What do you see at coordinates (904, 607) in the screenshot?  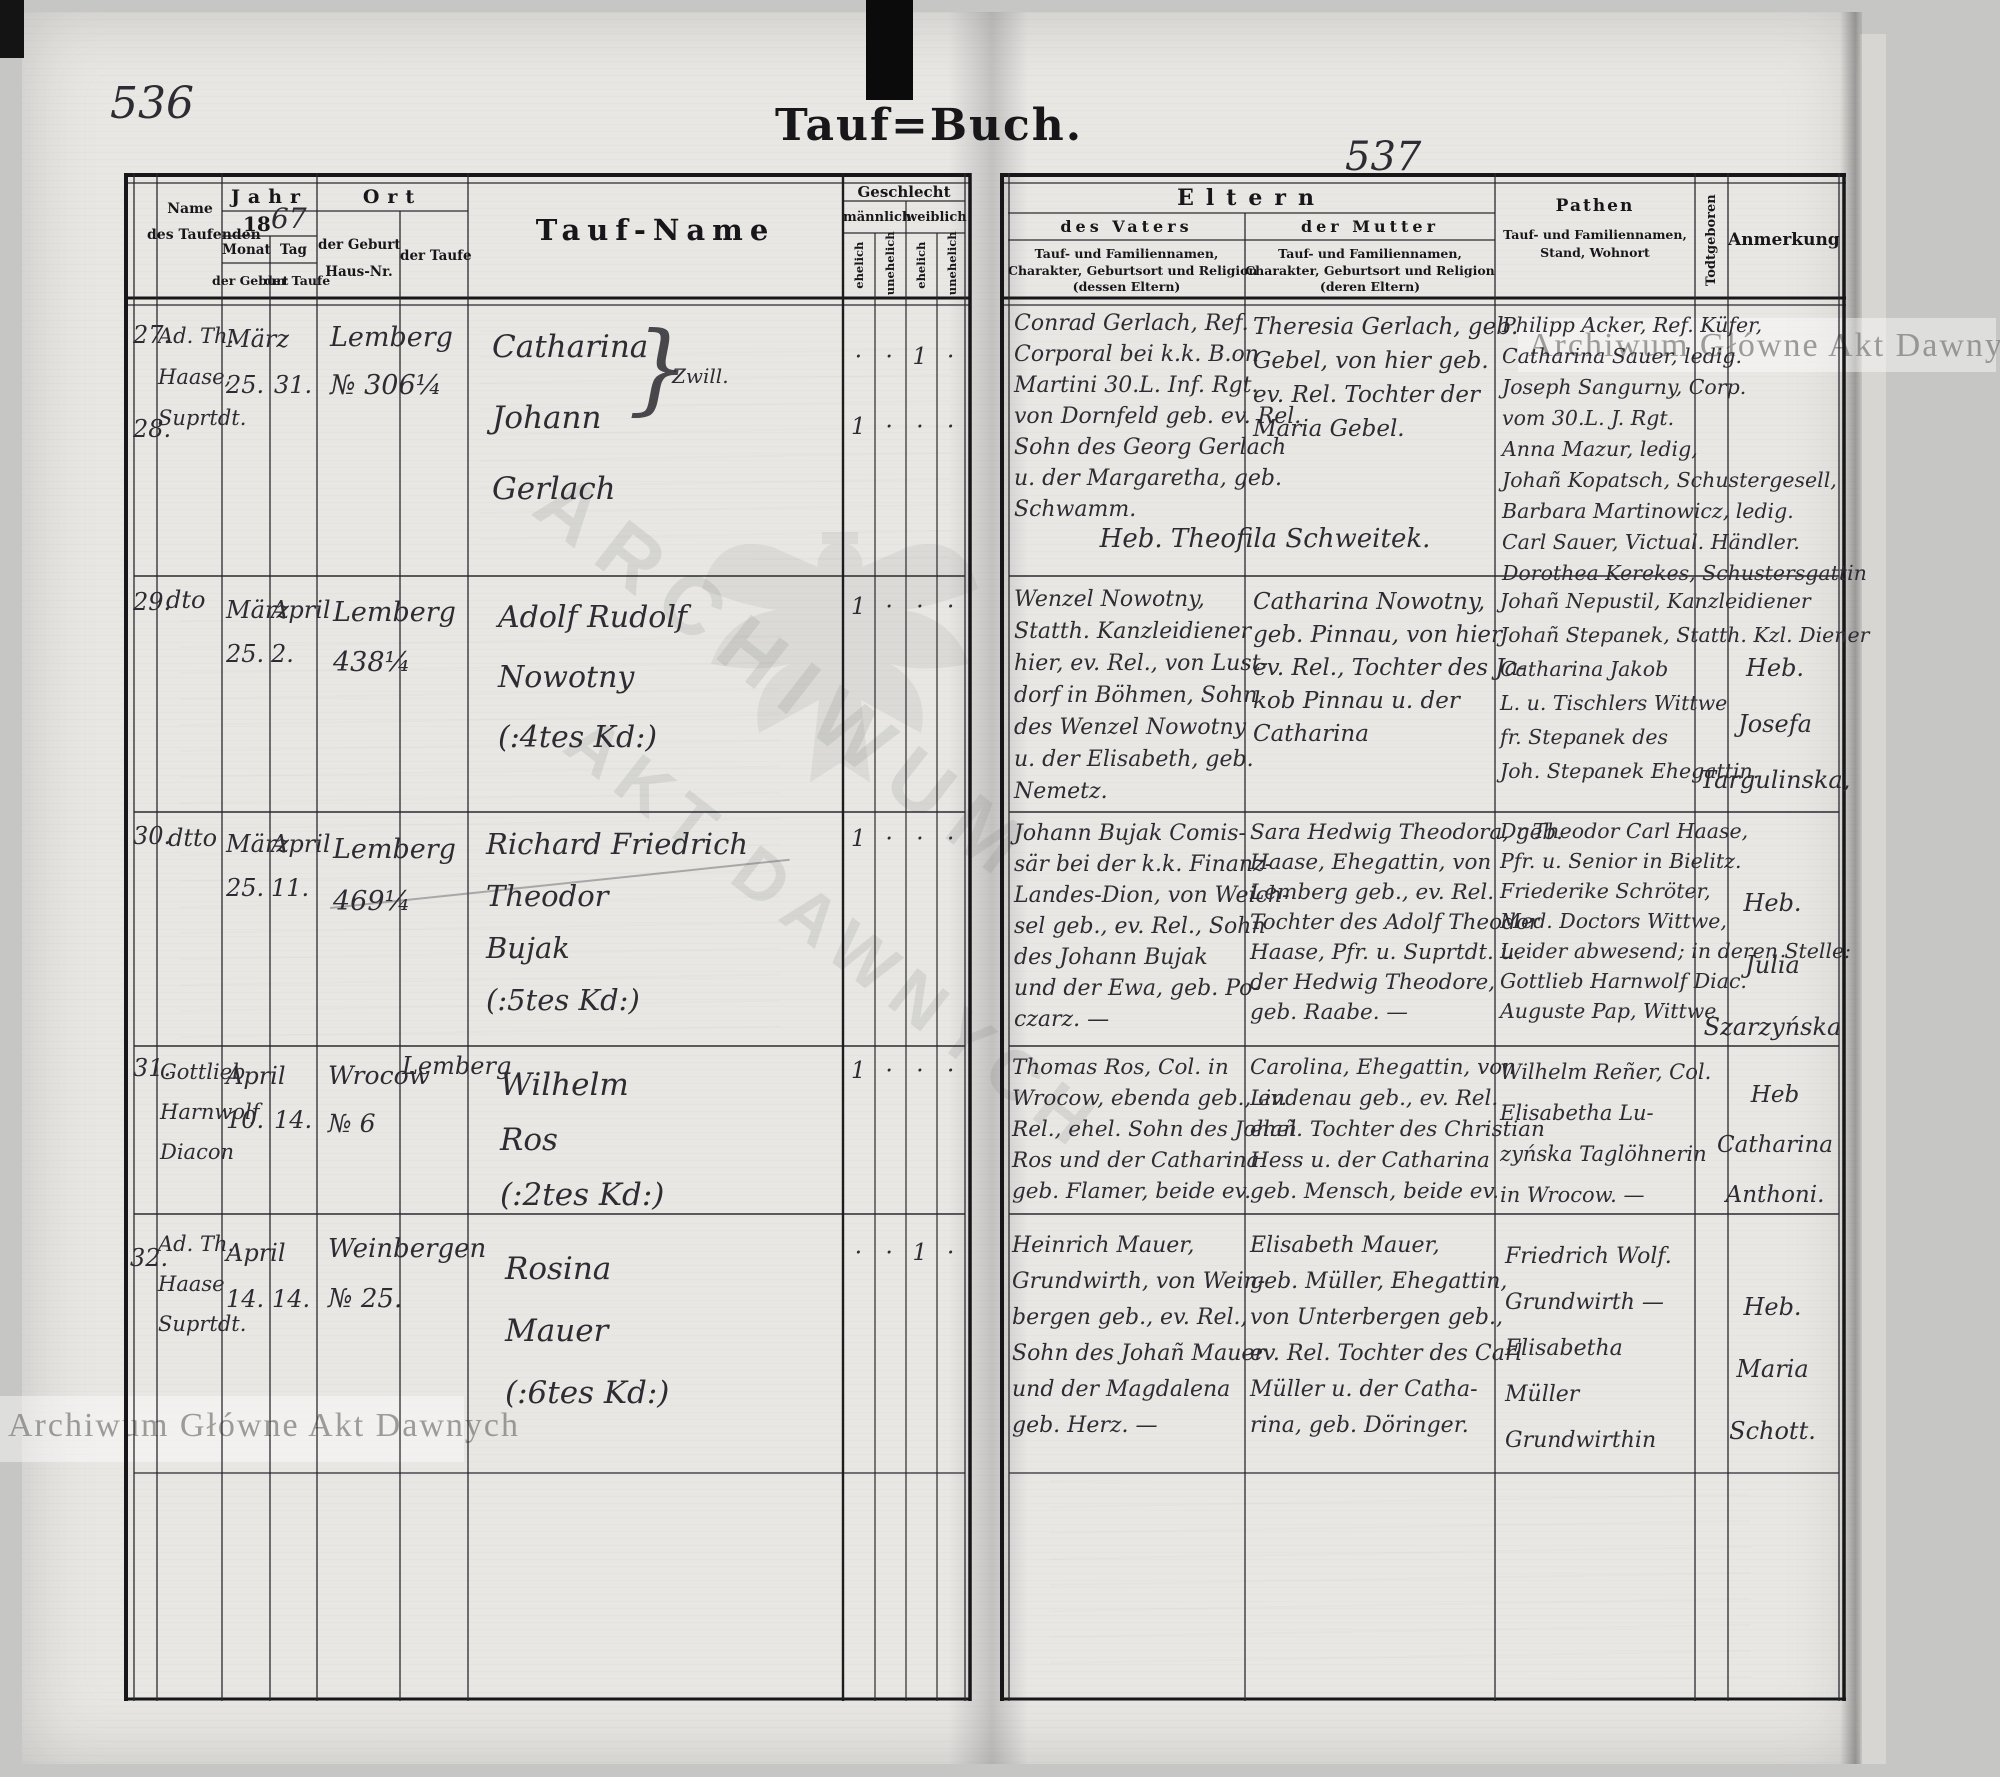 I see `record-29-geschlecht-marks: 1 · · ·` at bounding box center [904, 607].